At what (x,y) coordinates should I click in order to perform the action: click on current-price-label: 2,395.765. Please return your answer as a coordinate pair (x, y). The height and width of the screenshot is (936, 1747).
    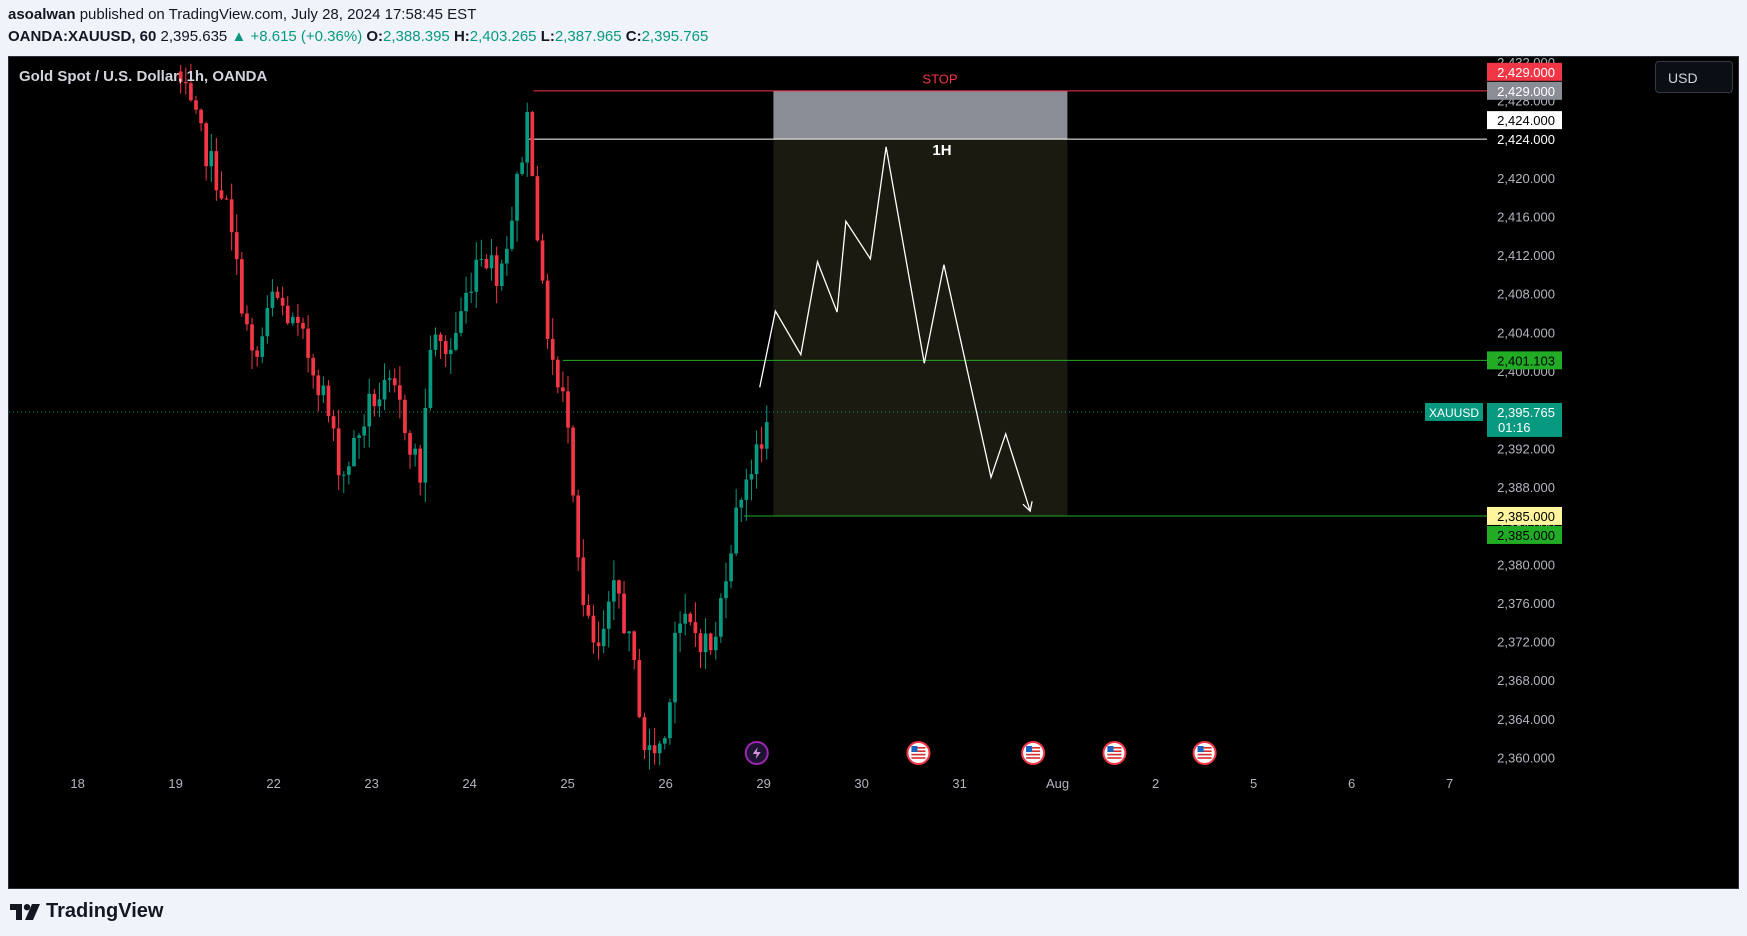
    Looking at the image, I should click on (1526, 412).